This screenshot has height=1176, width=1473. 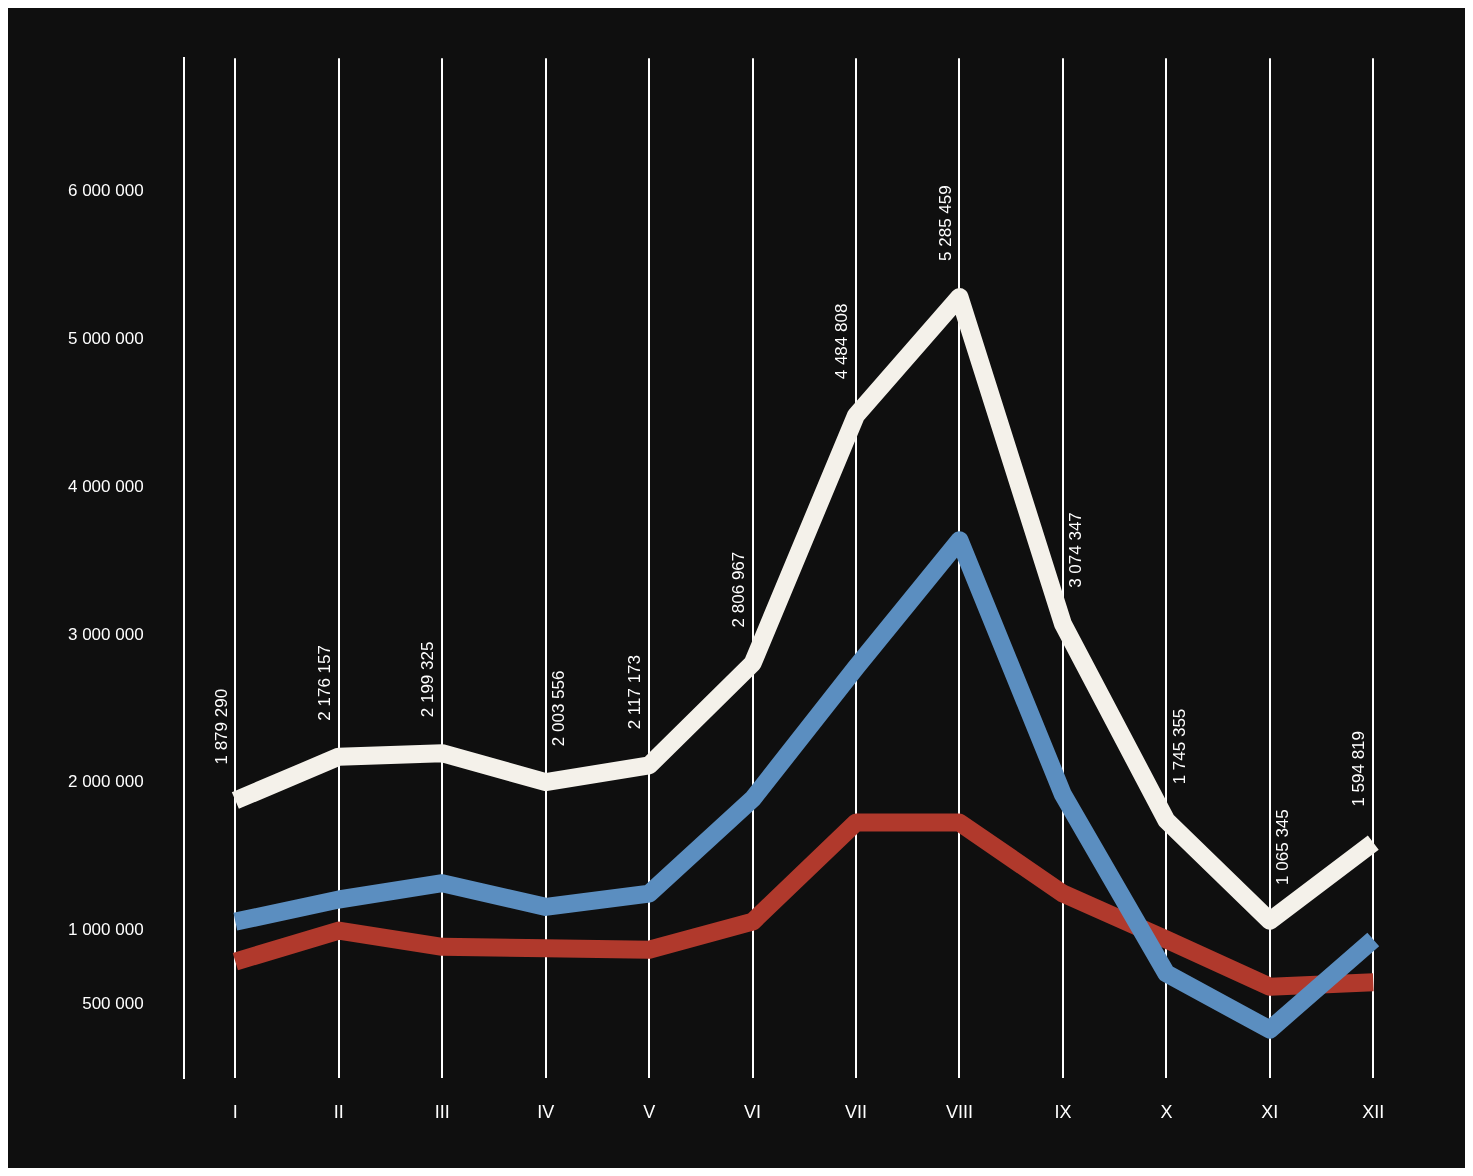 I want to click on y-tick-label: 6 000 000, so click(x=105, y=190).